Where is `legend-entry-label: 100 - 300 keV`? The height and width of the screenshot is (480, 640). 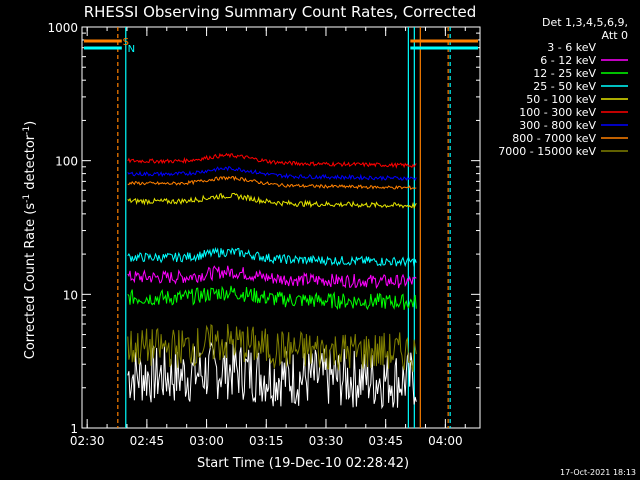
legend-entry-label: 100 - 300 keV is located at coordinates (557, 112).